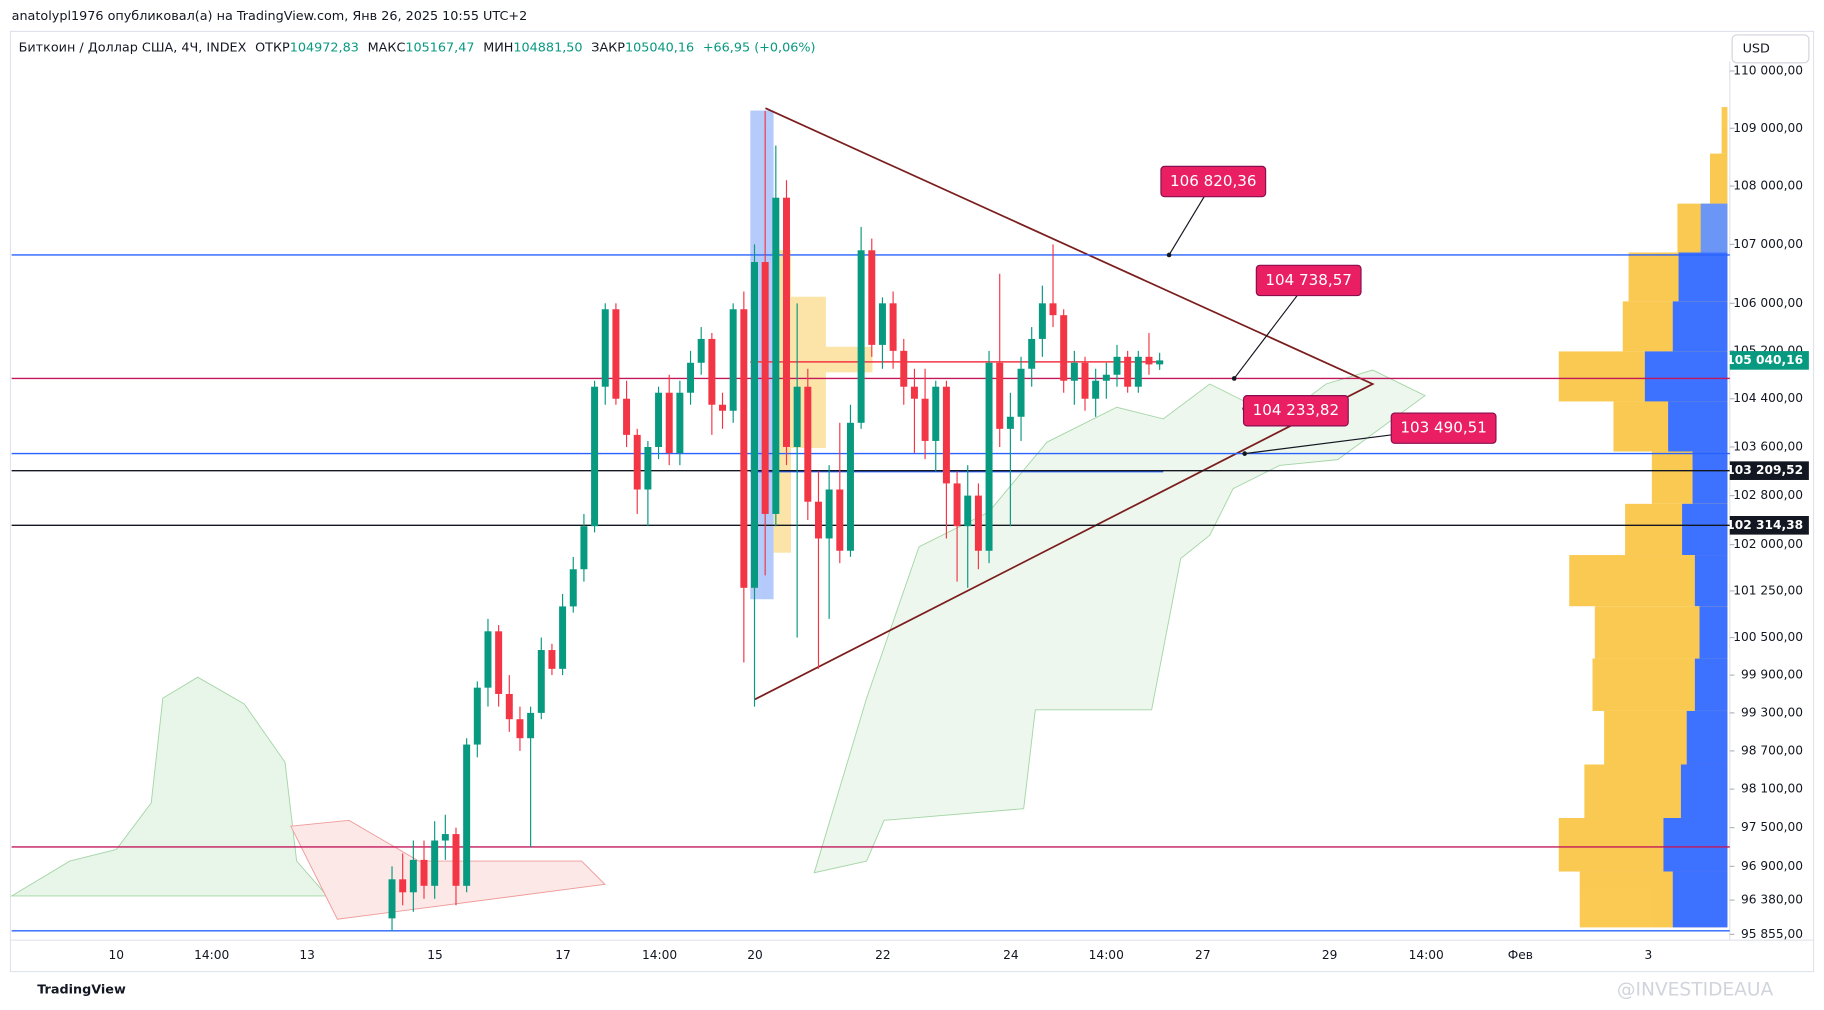  I want to click on volume-profile, so click(1643, 517).